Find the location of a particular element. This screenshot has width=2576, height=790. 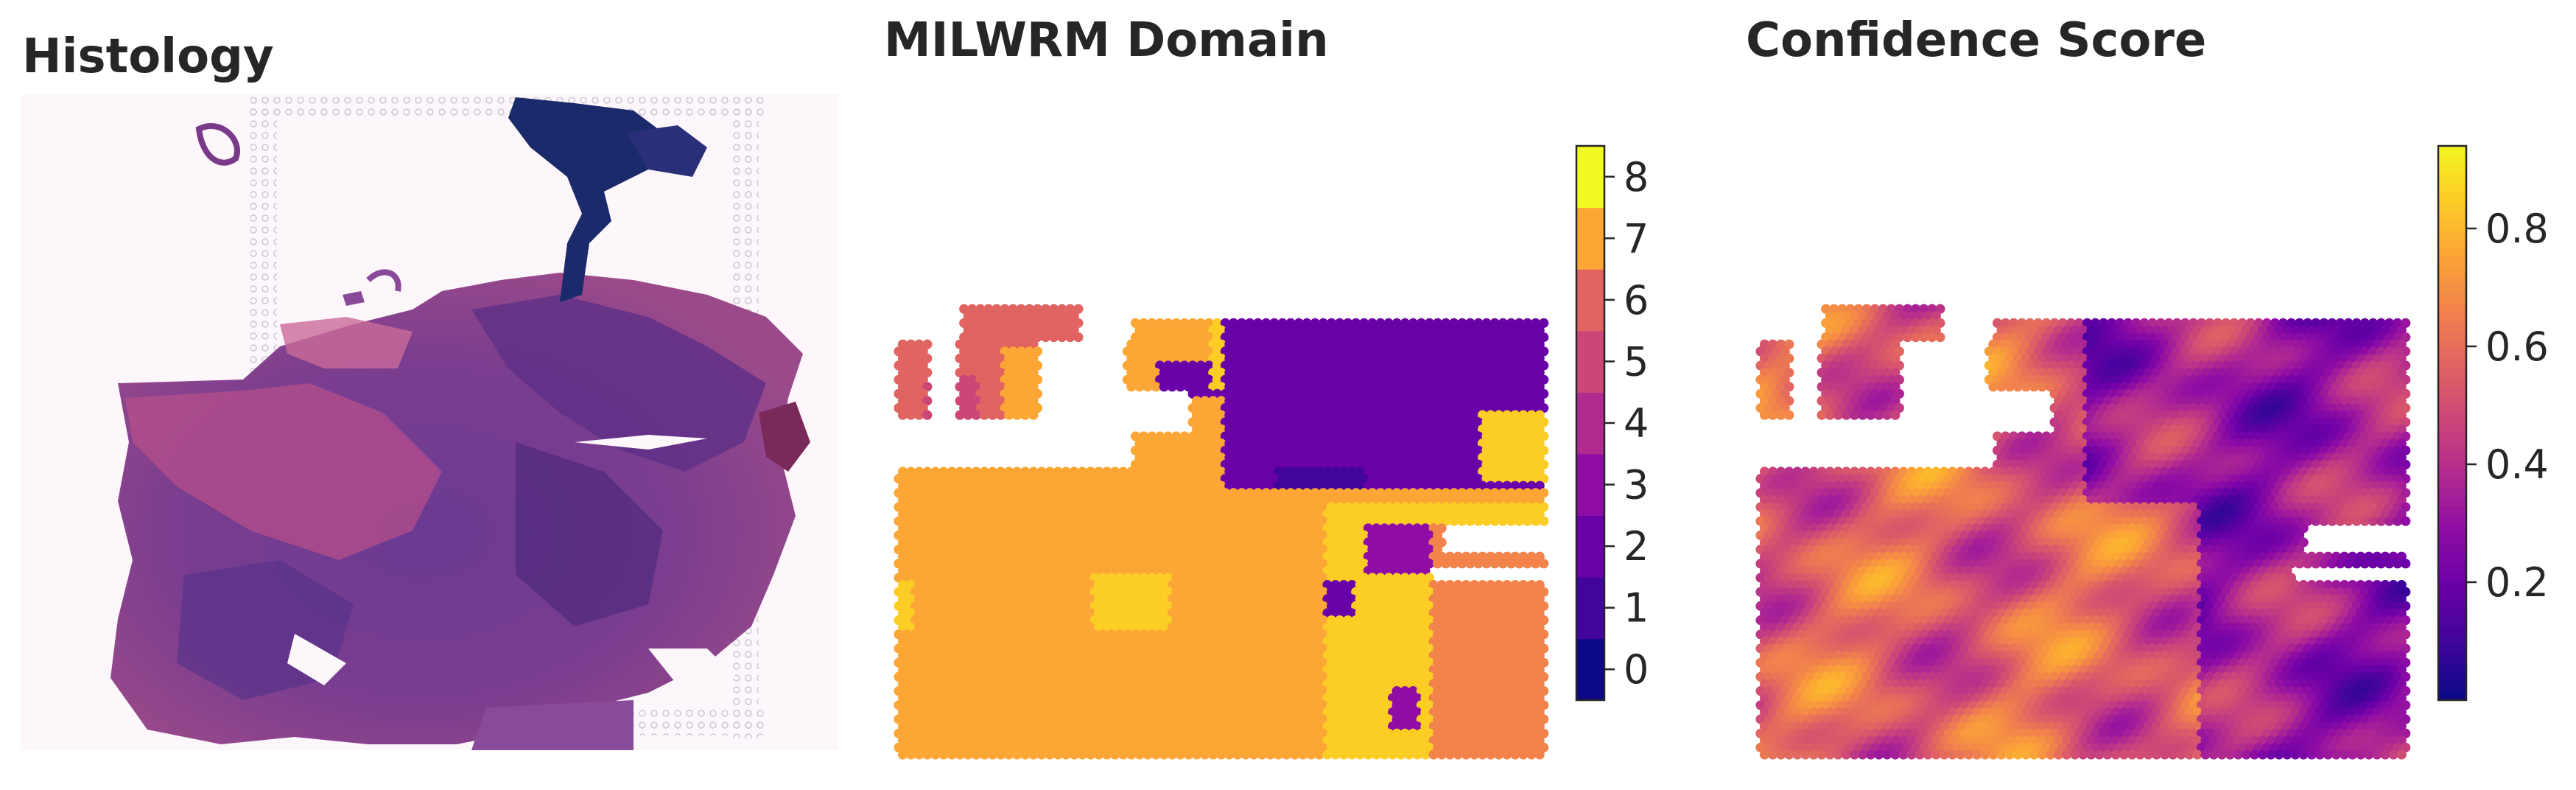

colorbar-segment is located at coordinates (1590, 300).